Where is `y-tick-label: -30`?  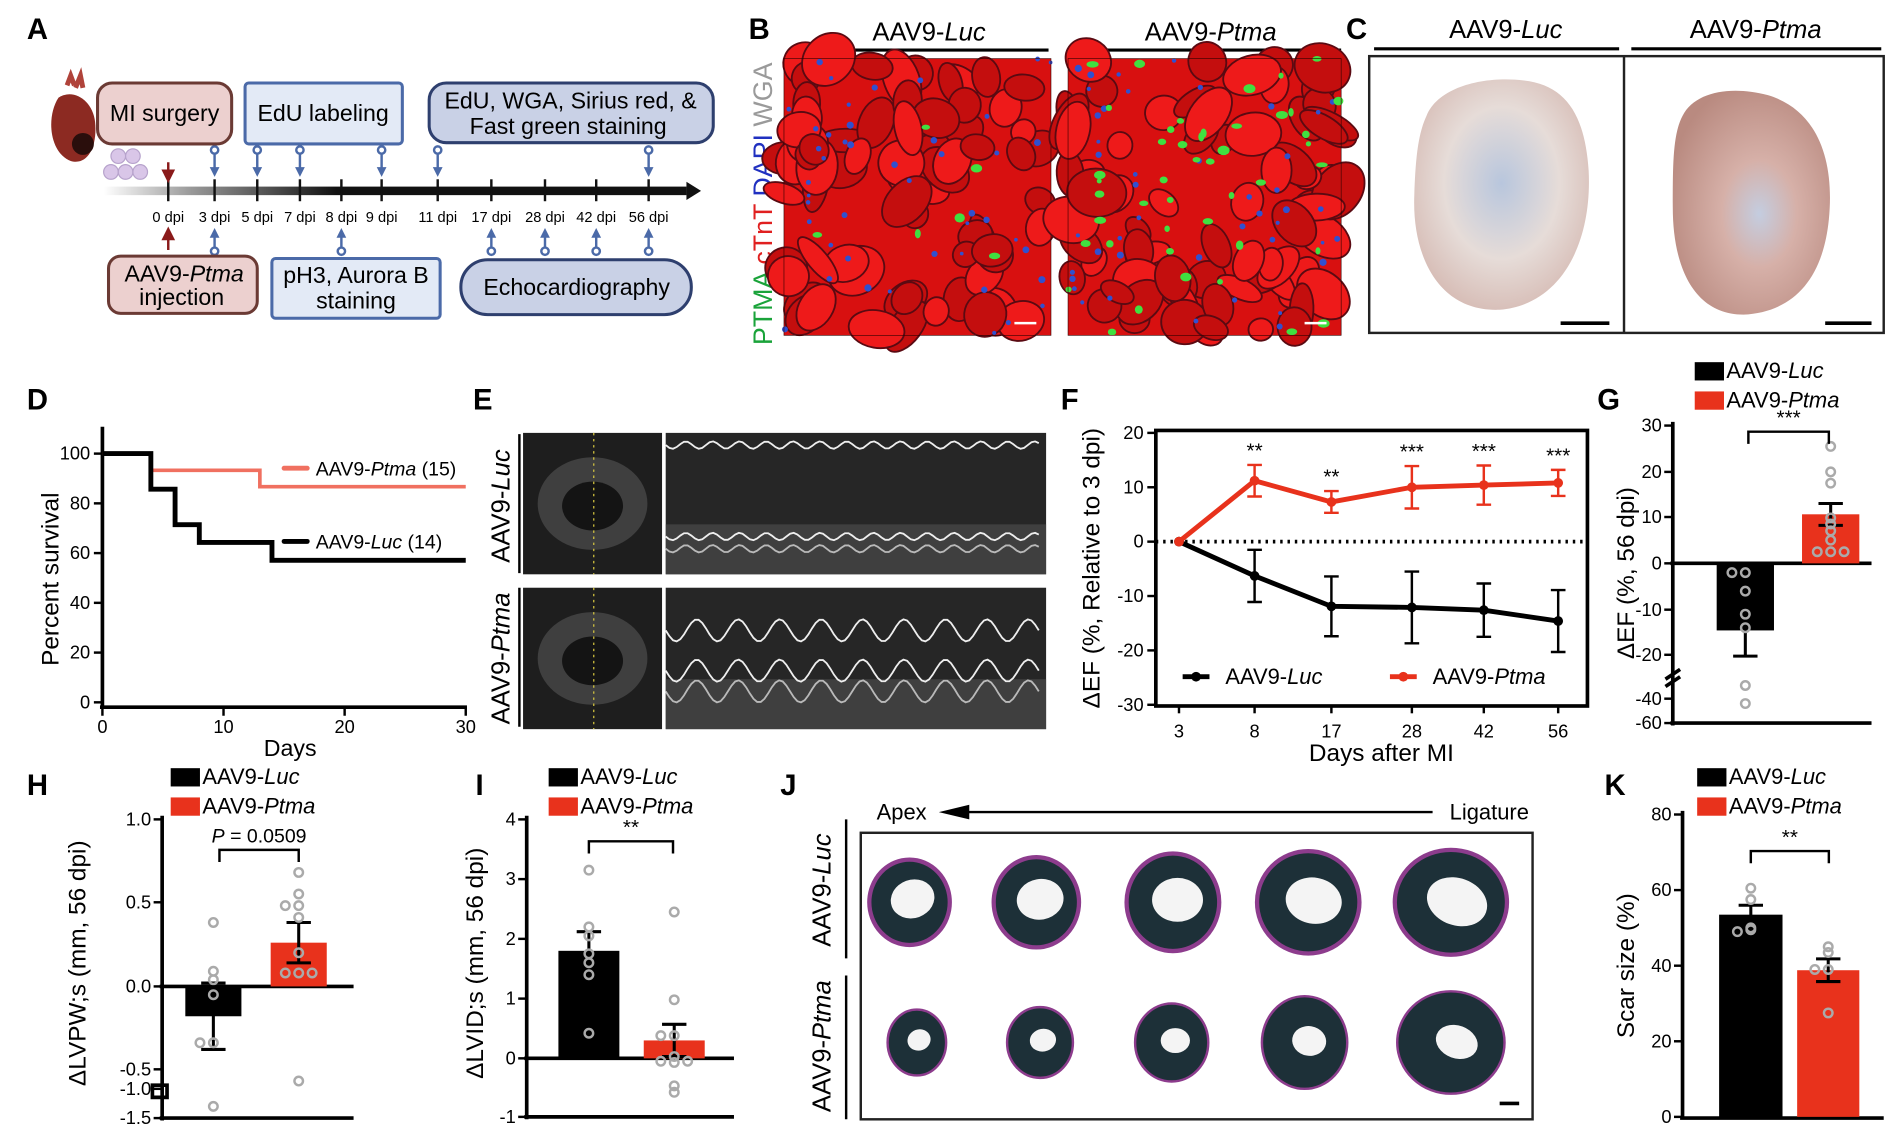
y-tick-label: -30 is located at coordinates (1130, 704).